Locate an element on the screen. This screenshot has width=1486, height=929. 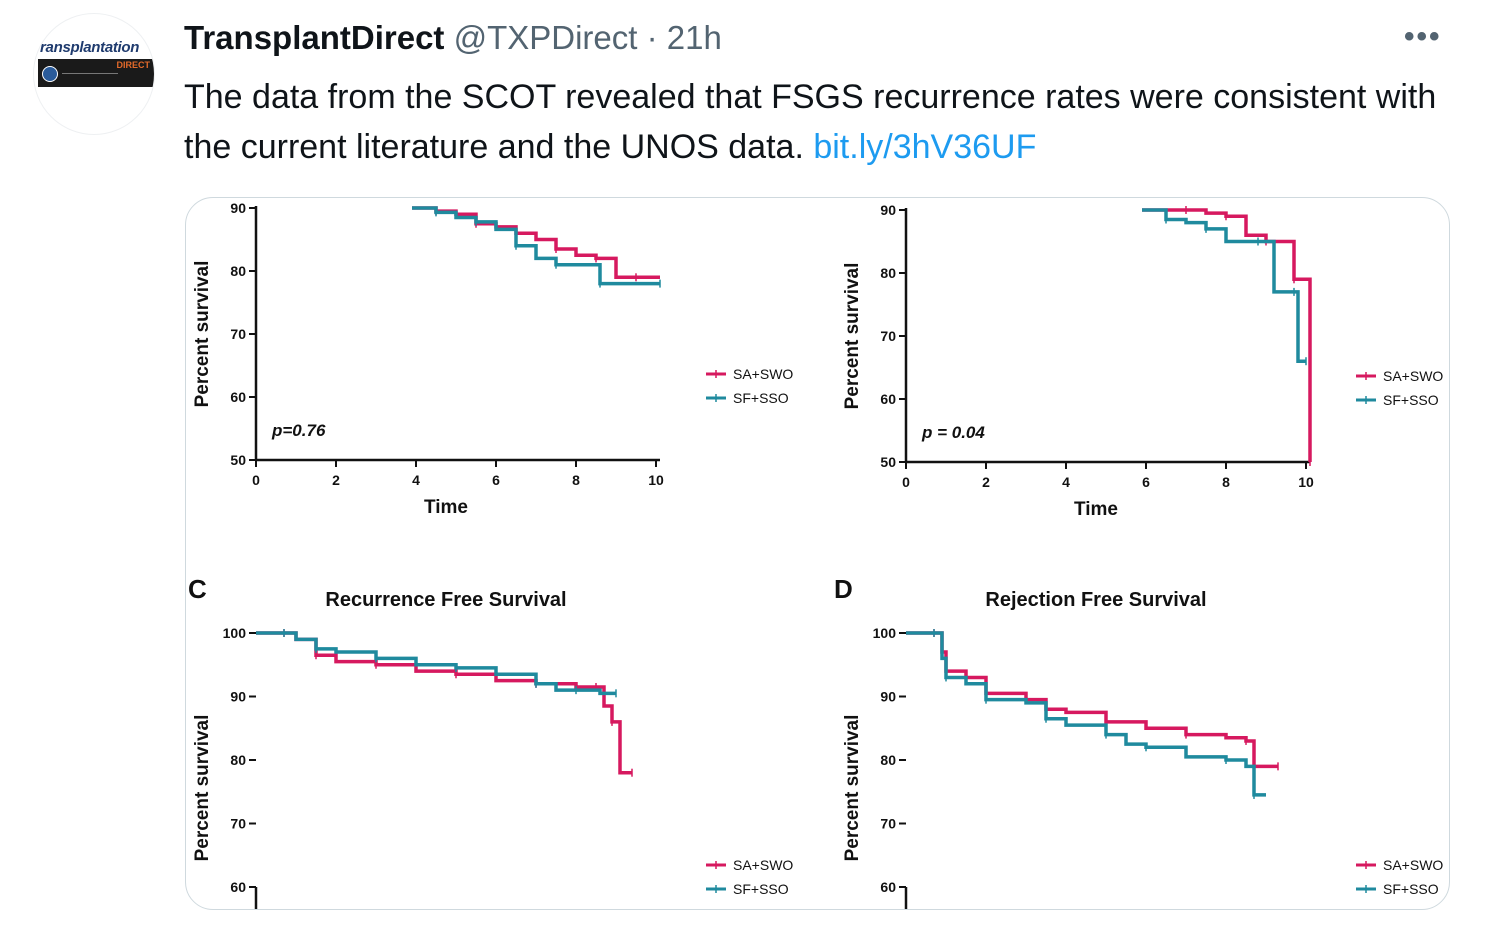
tweet-link: bit.ly/3hV36UF is located at coordinates (925, 147).